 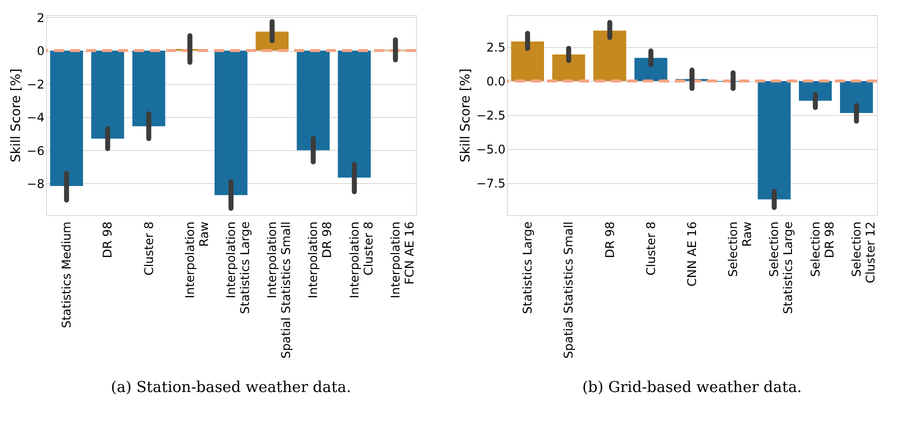 I want to click on x-tick-label: Selection Statistics Large, so click(x=781, y=268).